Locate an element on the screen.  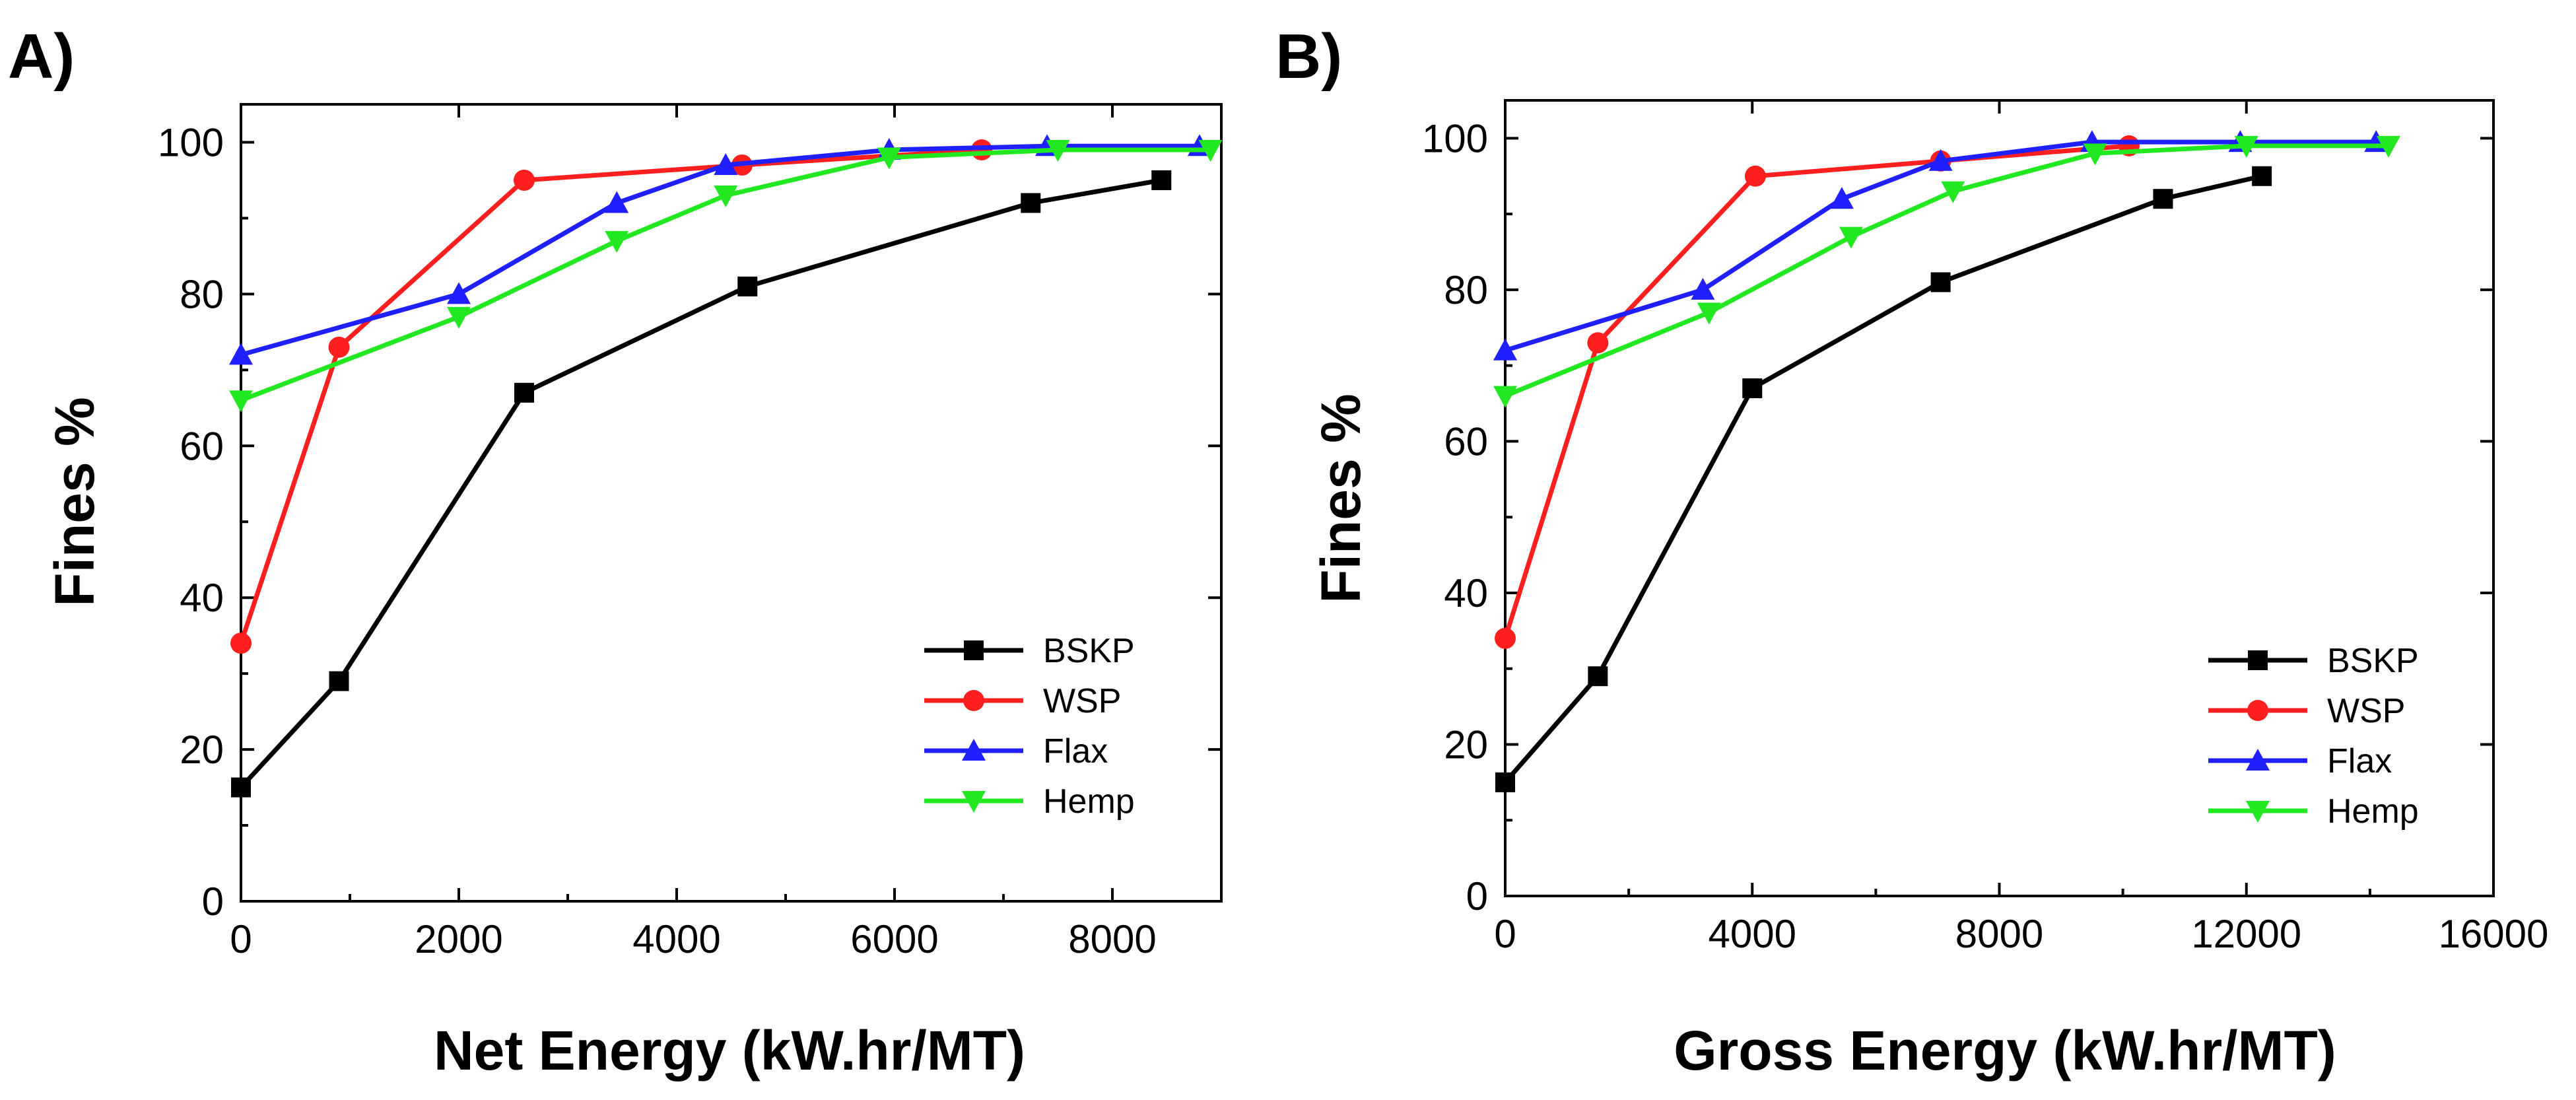
y-tick-label: 40 is located at coordinates (202, 598).